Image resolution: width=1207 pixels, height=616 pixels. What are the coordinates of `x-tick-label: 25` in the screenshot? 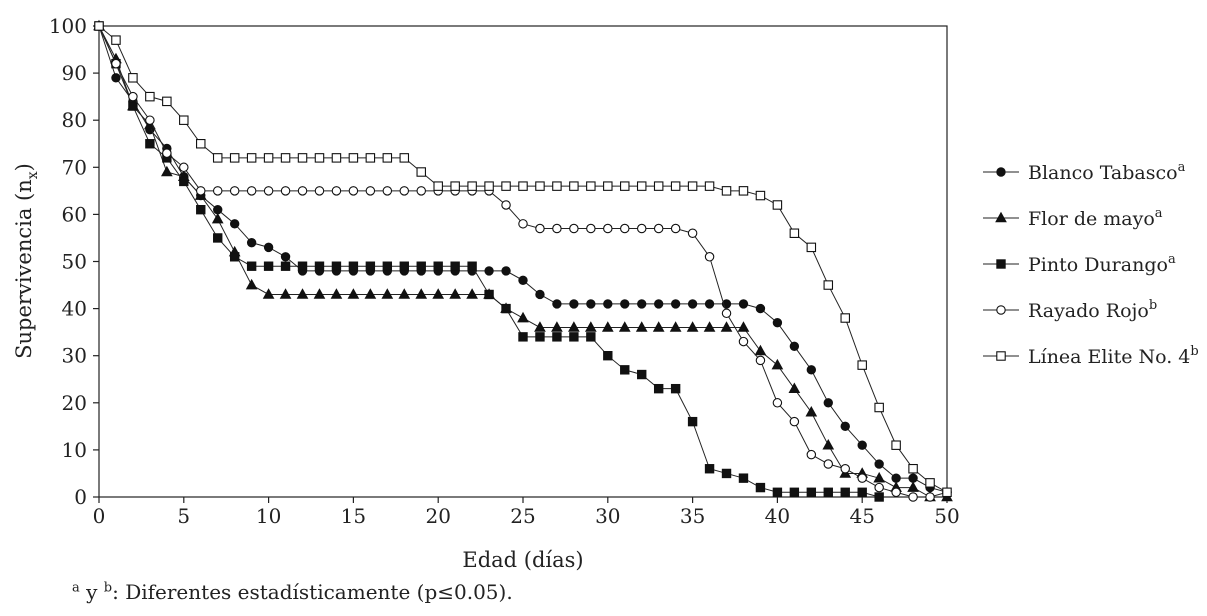 It's located at (522, 516).